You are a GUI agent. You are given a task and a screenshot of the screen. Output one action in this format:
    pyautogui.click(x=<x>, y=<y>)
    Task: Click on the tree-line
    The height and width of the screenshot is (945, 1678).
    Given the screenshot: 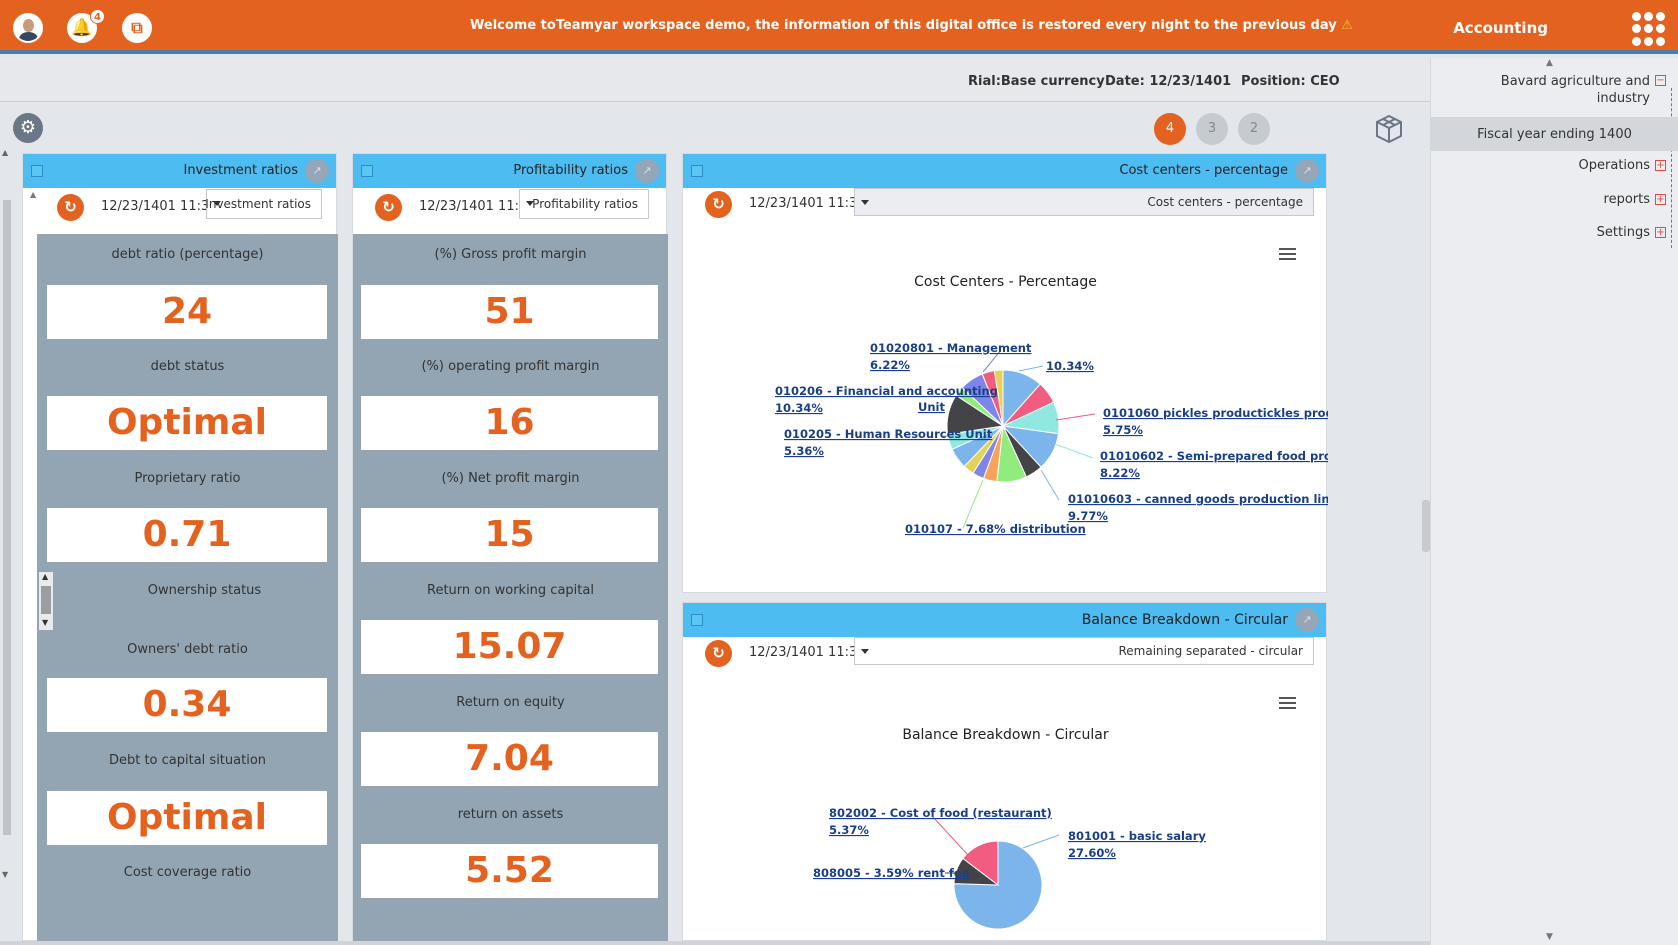 What is the action you would take?
    pyautogui.click(x=1671, y=168)
    